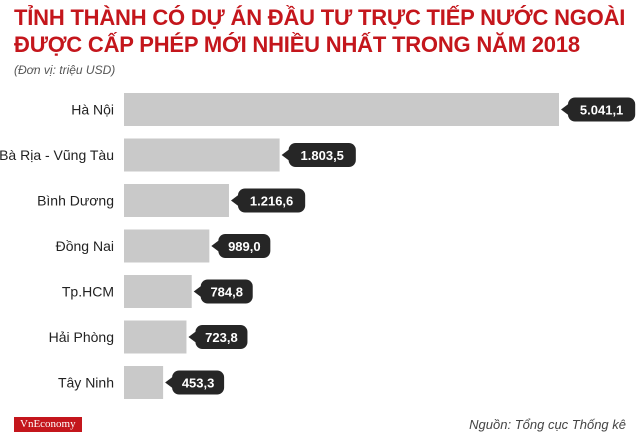 The width and height of the screenshot is (640, 438). Describe the element at coordinates (57, 155) in the screenshot. I see `category-label: Bà Rịa - Vũng Tàu` at that location.